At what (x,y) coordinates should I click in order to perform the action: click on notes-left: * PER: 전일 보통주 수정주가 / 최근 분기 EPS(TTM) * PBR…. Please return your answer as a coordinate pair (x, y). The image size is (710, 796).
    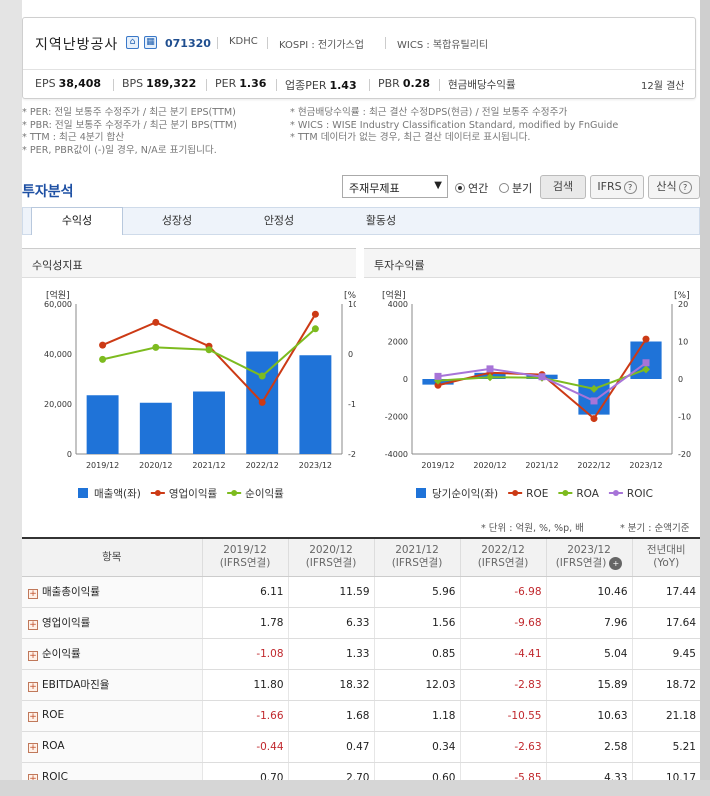
    Looking at the image, I should click on (129, 131).